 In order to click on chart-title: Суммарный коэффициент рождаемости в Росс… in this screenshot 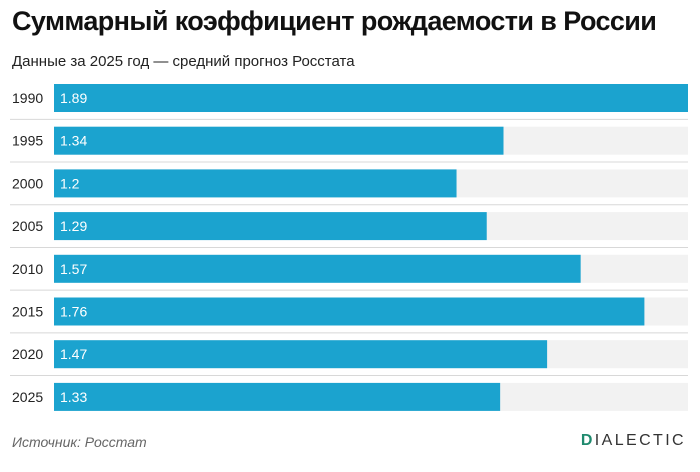, I will do `click(334, 21)`.